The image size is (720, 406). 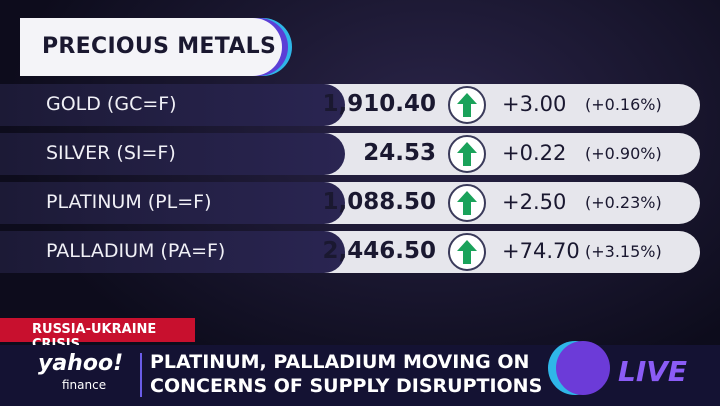 I want to click on title-pill: PRECIOUS METALS, so click(x=151, y=47).